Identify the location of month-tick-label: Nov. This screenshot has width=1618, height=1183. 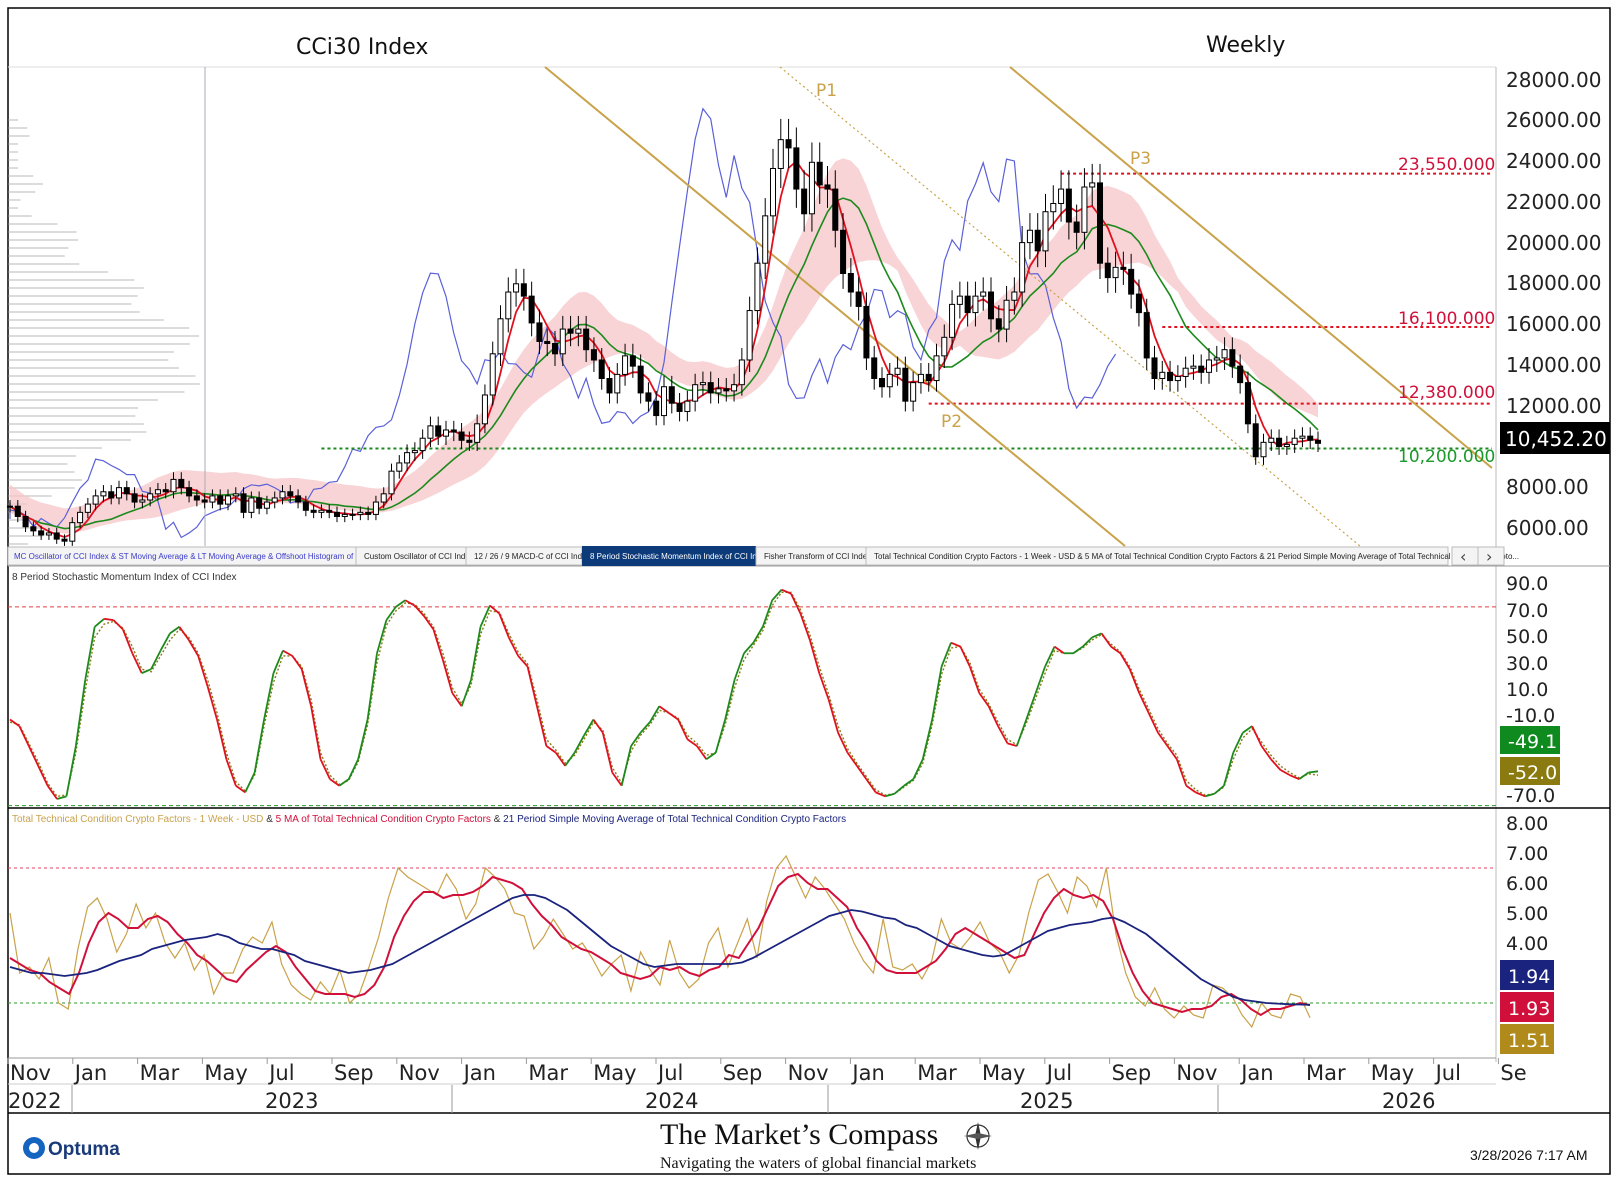
(419, 1073).